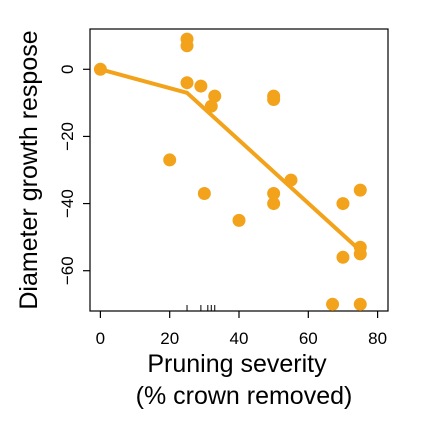  What do you see at coordinates (308, 338) in the screenshot?
I see `x-tick-label: 60` at bounding box center [308, 338].